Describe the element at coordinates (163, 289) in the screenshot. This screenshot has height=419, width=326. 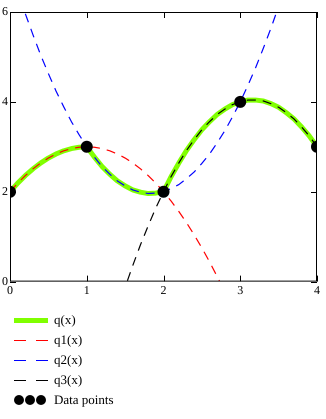
I see `x-tick-label: 2` at that location.